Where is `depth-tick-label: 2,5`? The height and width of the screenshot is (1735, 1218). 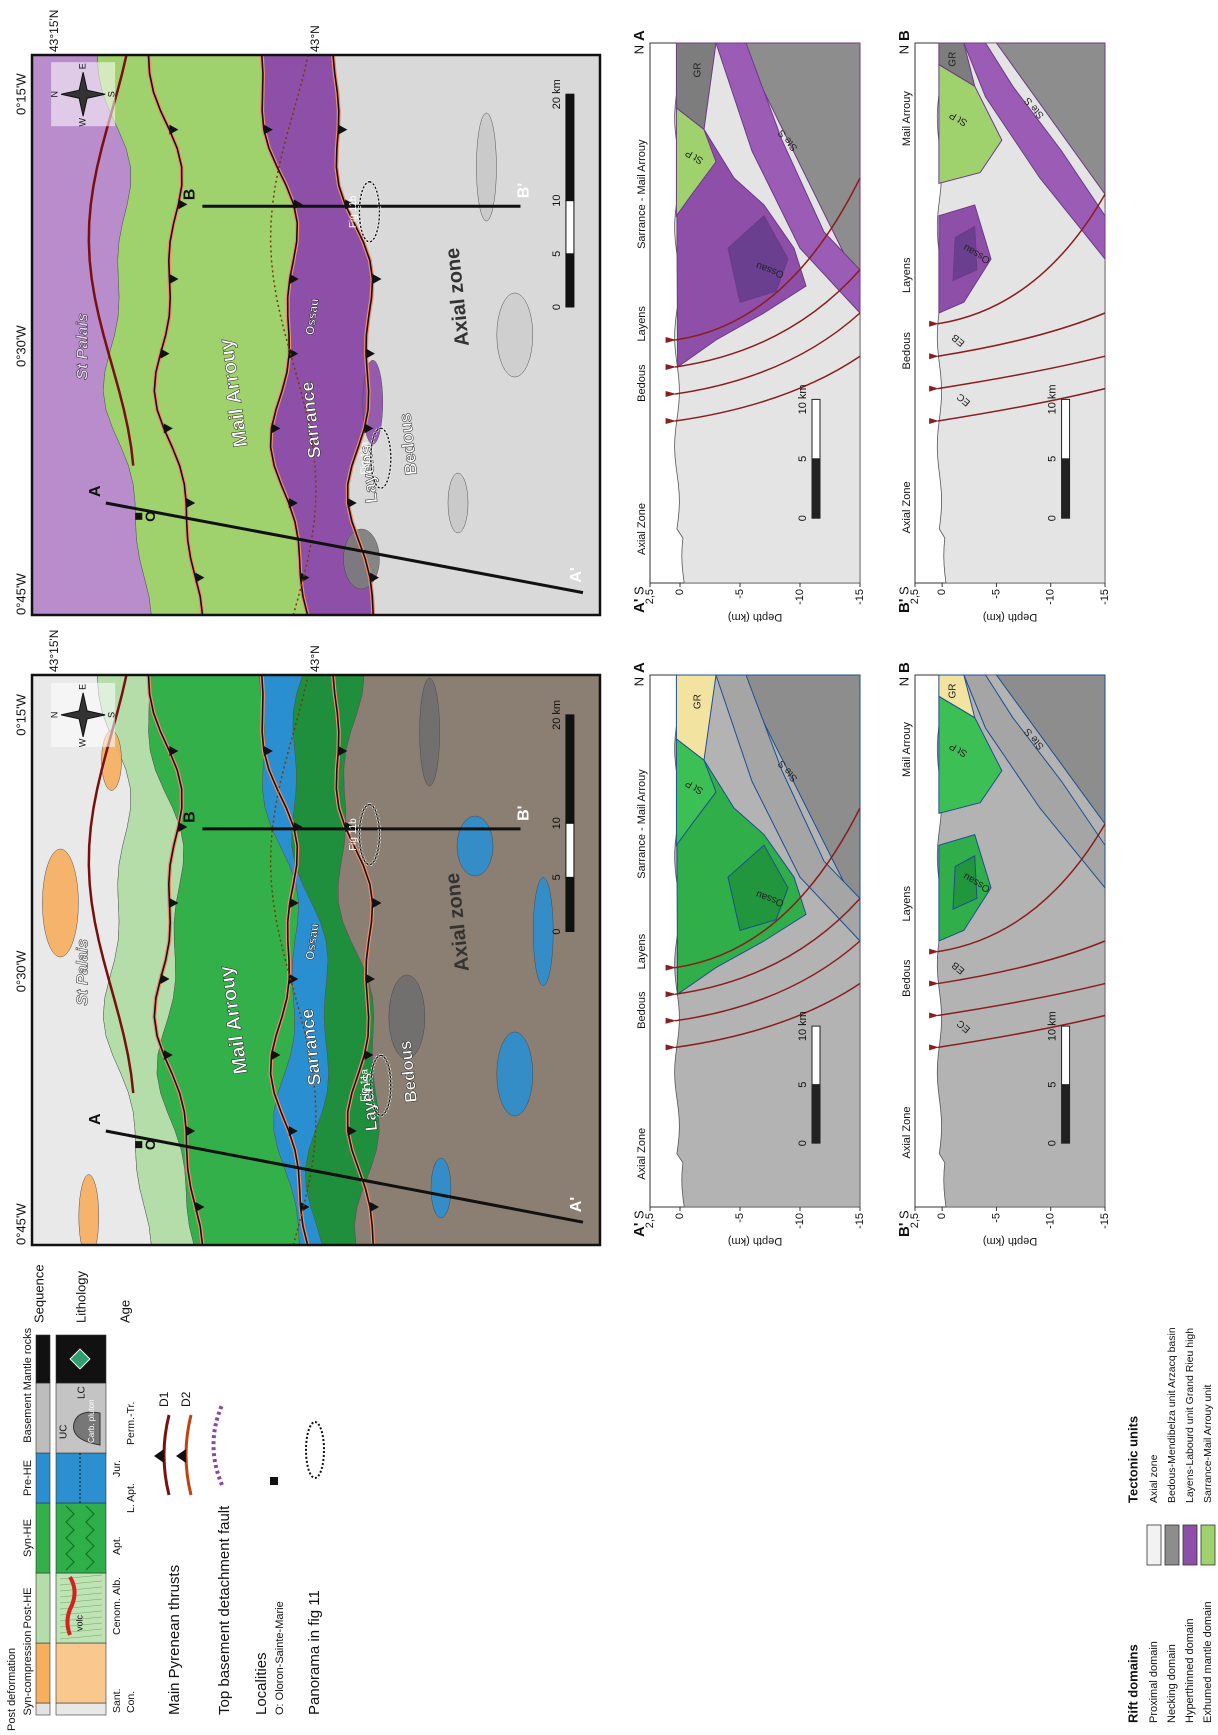 depth-tick-label: 2,5 is located at coordinates (650, 596).